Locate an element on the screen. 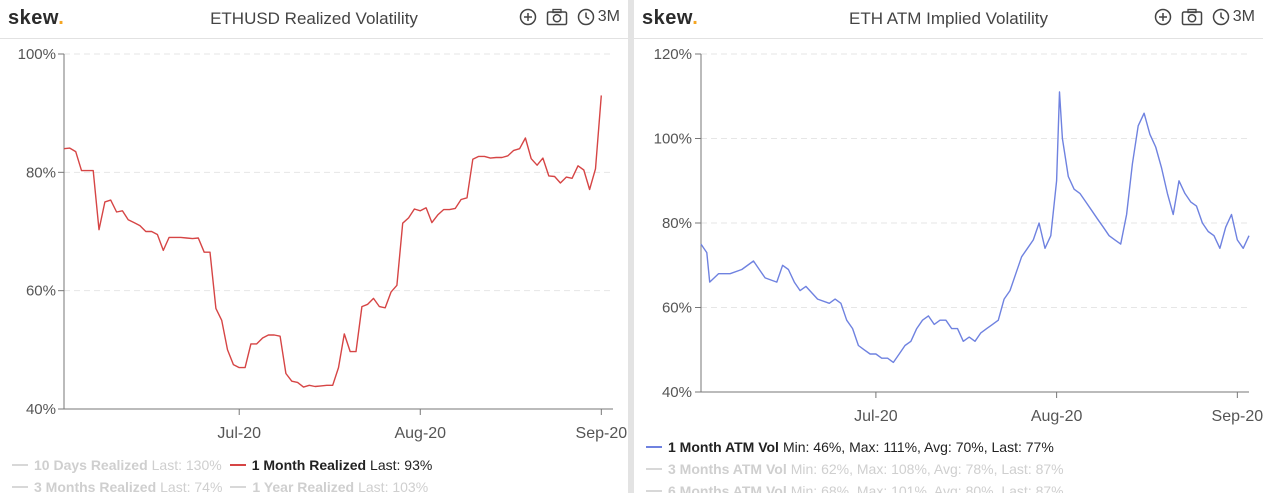 The height and width of the screenshot is (493, 1263). panel-header: skew. ETHUSD Realized Volatility 3M is located at coordinates (314, 19).